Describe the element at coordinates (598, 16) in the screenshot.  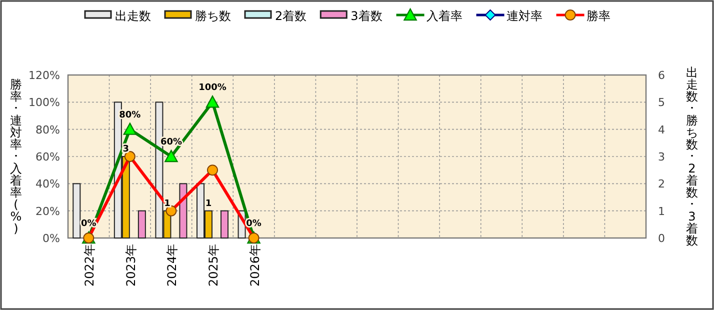
I see `legend-label: 勝率` at that location.